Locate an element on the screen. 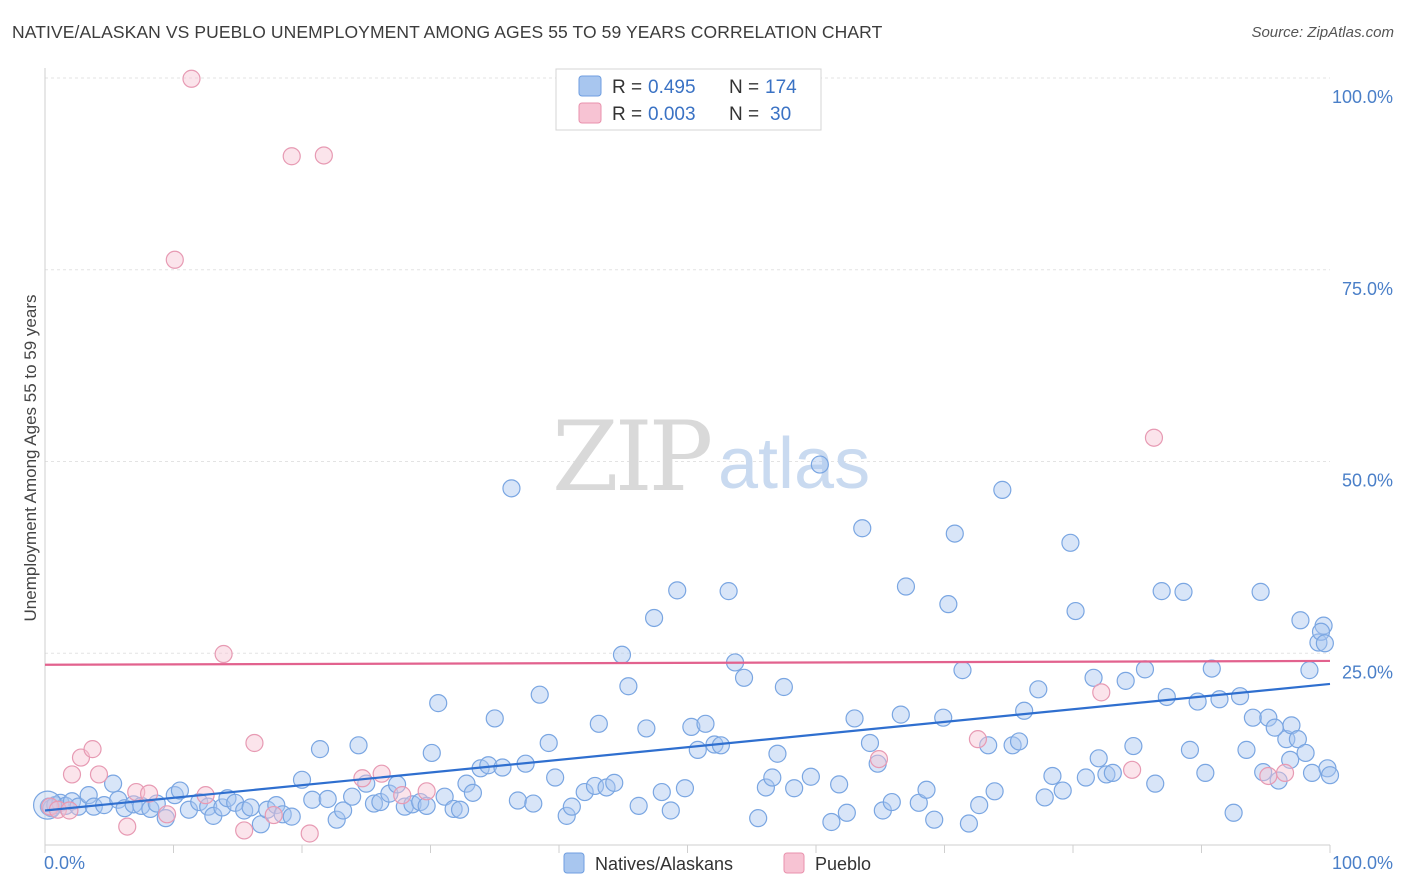 This screenshot has height=892, width=1406. stats-n-label-blue: N = is located at coordinates (744, 87).